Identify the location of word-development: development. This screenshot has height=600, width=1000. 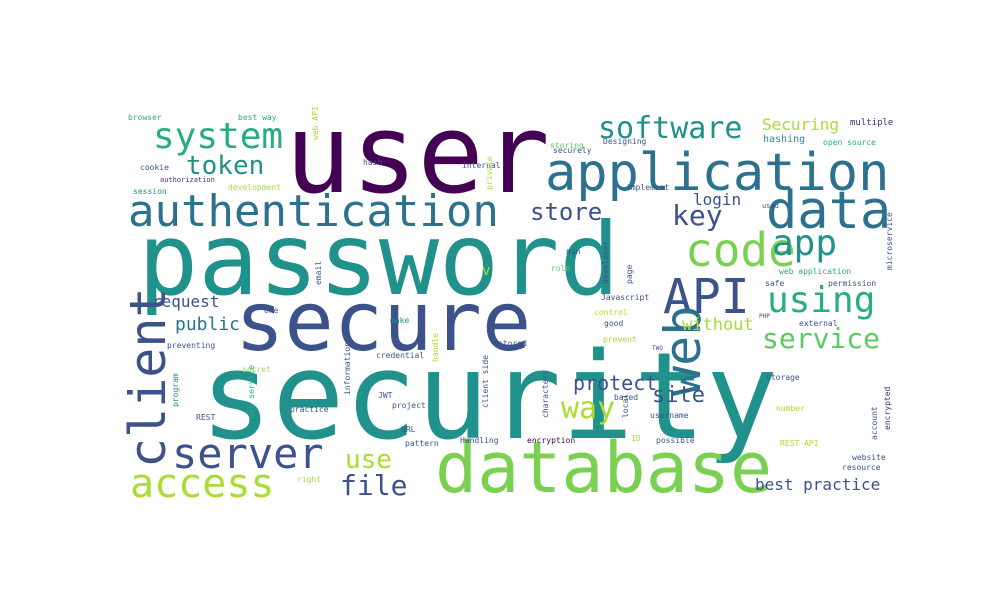
(254, 187).